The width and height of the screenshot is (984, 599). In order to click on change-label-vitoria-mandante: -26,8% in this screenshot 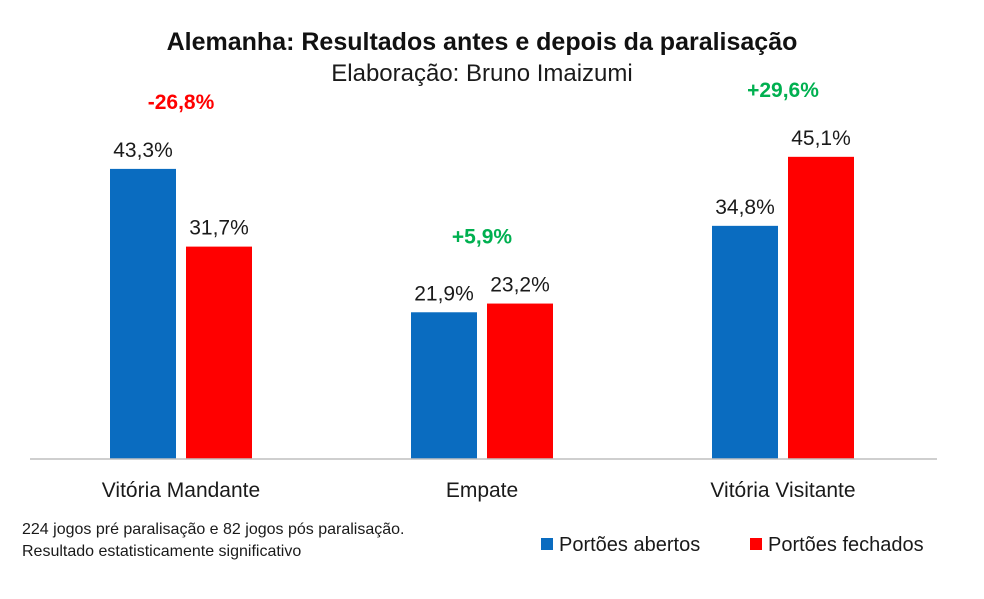, I will do `click(181, 102)`.